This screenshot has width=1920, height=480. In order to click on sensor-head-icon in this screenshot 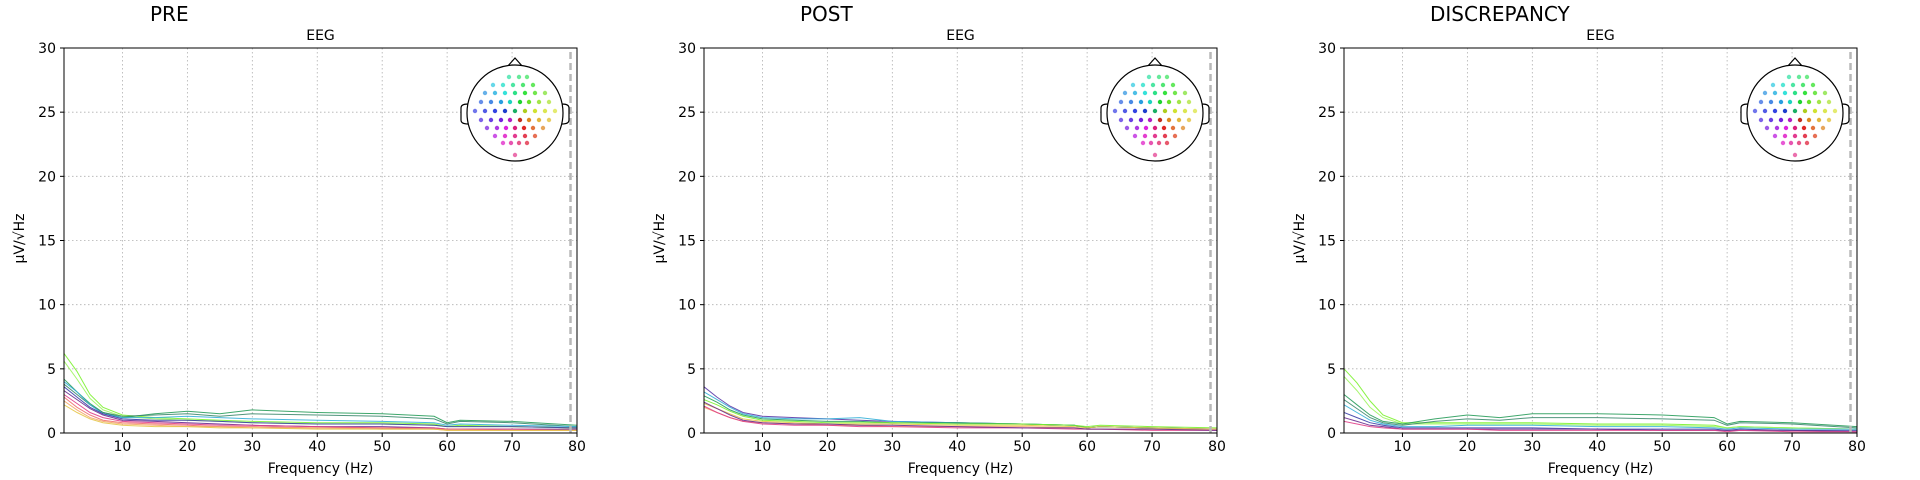, I will do `click(1795, 109)`.